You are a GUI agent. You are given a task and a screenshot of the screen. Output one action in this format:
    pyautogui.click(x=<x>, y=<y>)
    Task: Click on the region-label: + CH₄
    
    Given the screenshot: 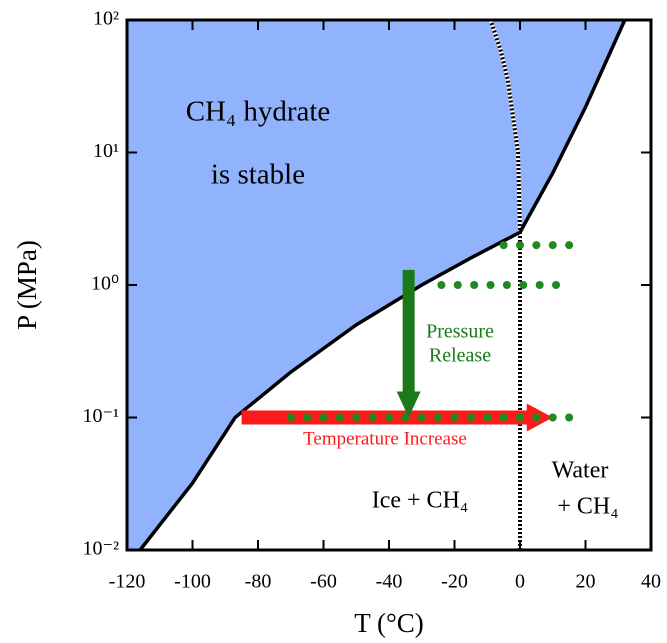 What is the action you would take?
    pyautogui.click(x=587, y=507)
    